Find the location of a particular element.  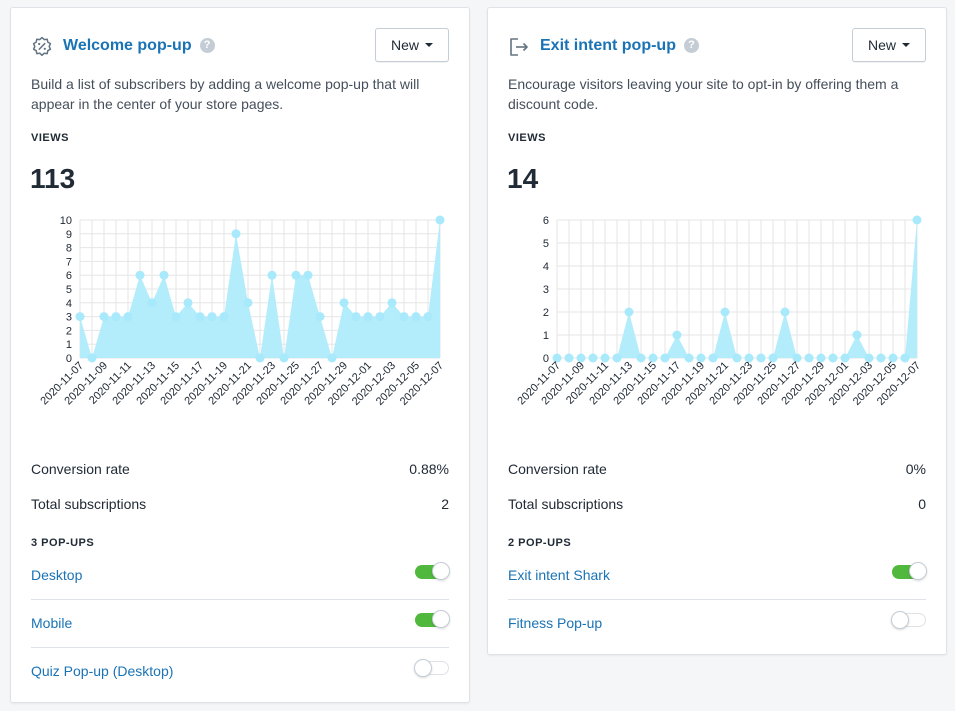

popup-row: Mobile is located at coordinates (240, 624).